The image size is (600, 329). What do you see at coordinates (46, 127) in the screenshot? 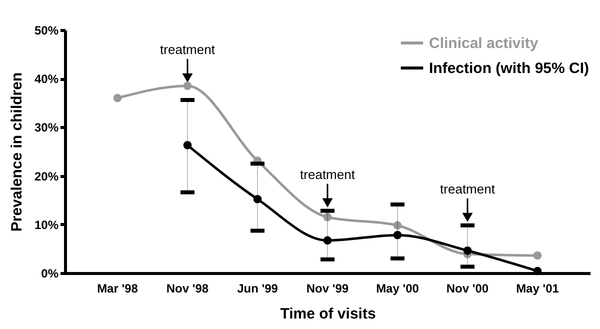
I see `y-tick-label: 30%` at bounding box center [46, 127].